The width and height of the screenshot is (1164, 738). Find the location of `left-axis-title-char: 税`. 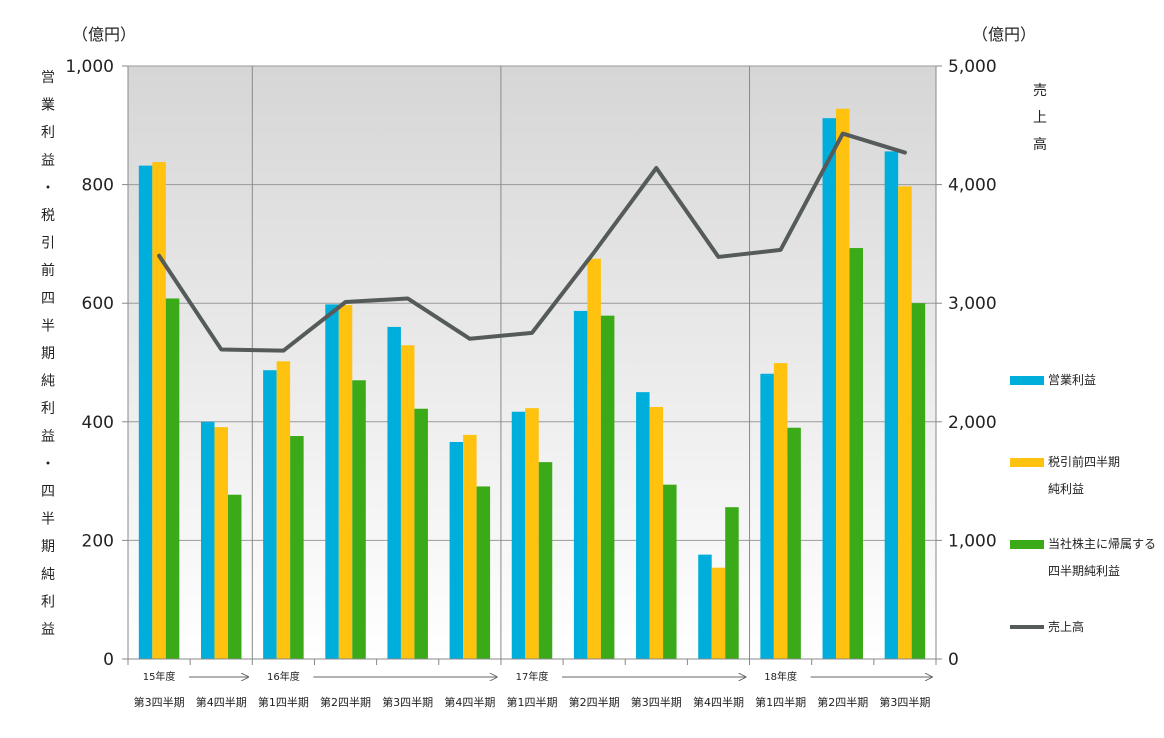

left-axis-title-char: 税 is located at coordinates (48, 216).